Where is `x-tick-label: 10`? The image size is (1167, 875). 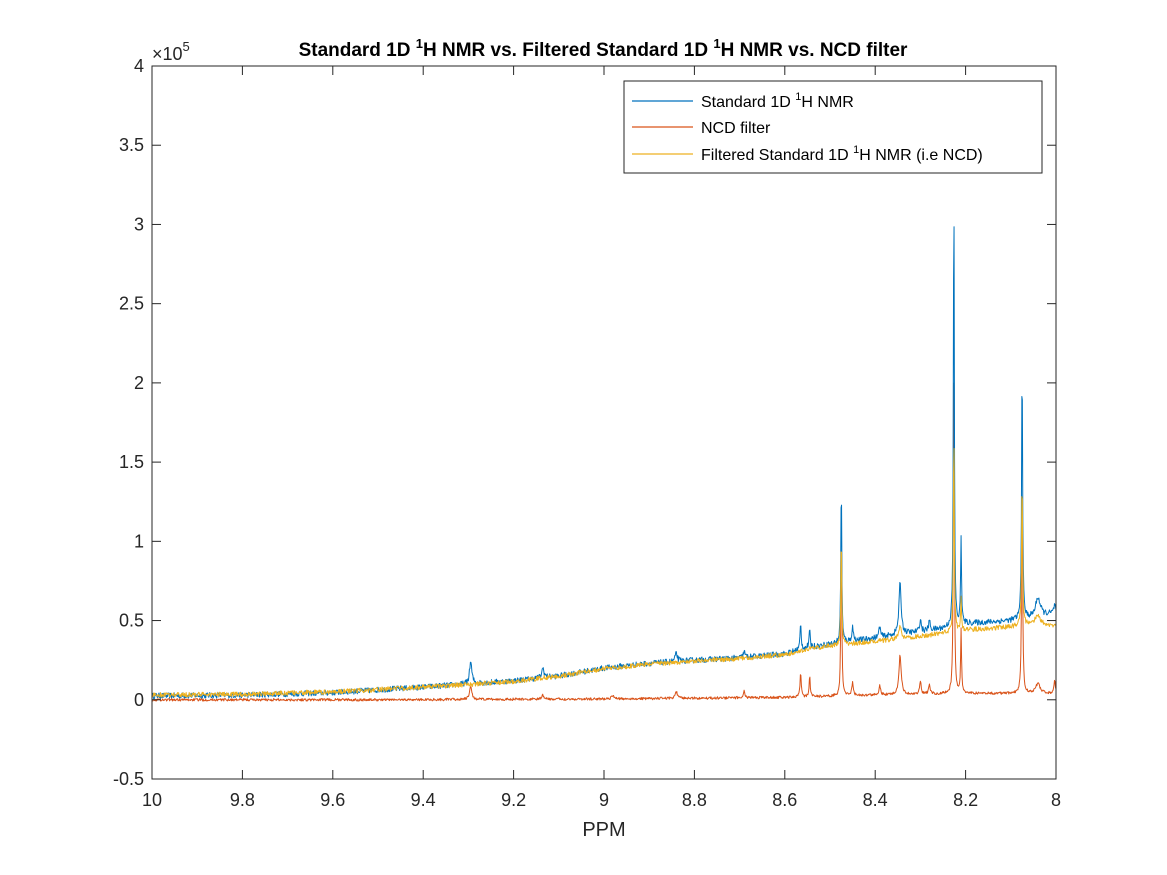 x-tick-label: 10 is located at coordinates (152, 800).